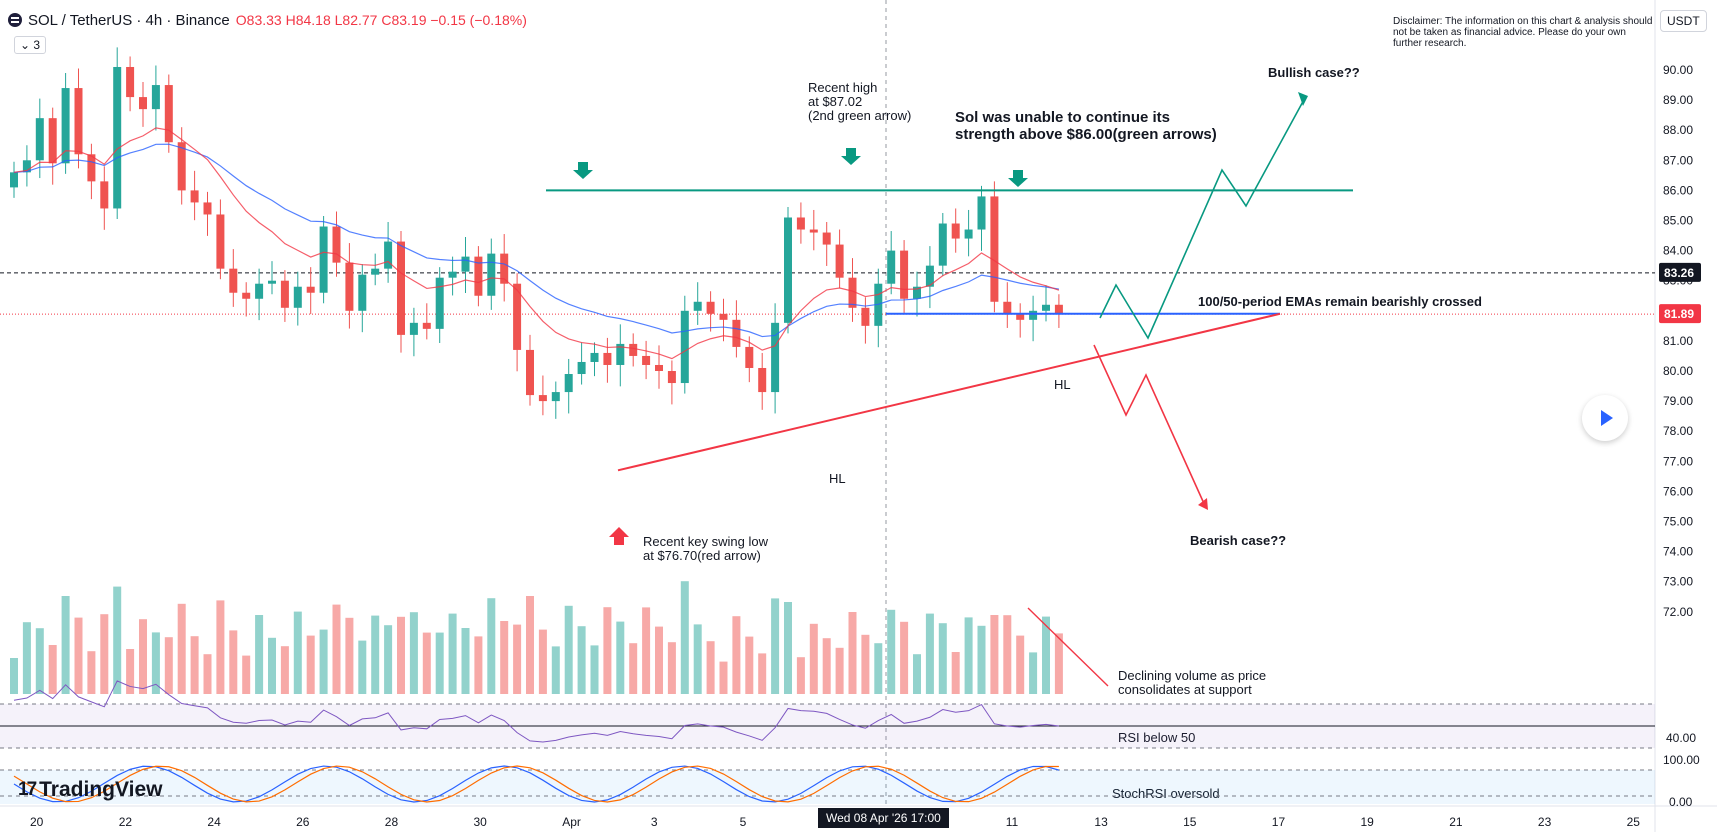 The height and width of the screenshot is (837, 1717). What do you see at coordinates (1634, 822) in the screenshot?
I see `x-tick-label: 25` at bounding box center [1634, 822].